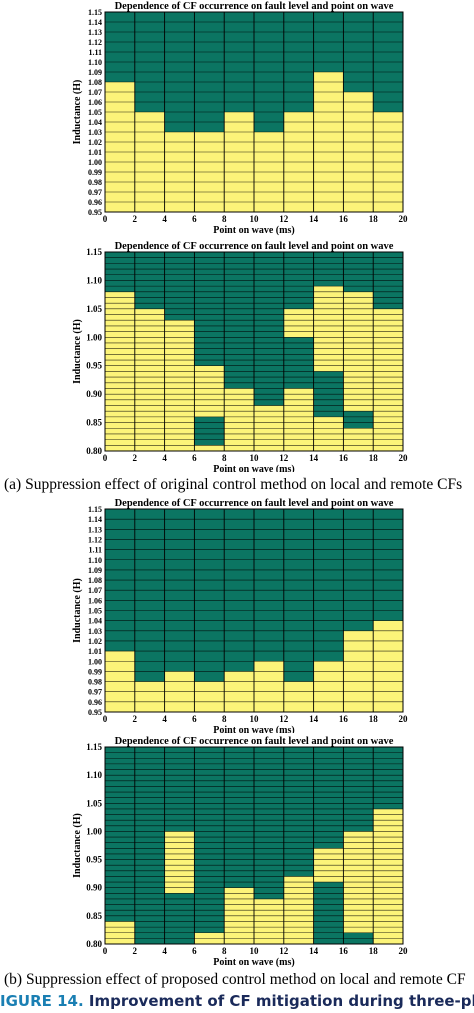 The image size is (474, 1013). What do you see at coordinates (95, 671) in the screenshot?
I see `c2-ytick-label: 0.99` at bounding box center [95, 671].